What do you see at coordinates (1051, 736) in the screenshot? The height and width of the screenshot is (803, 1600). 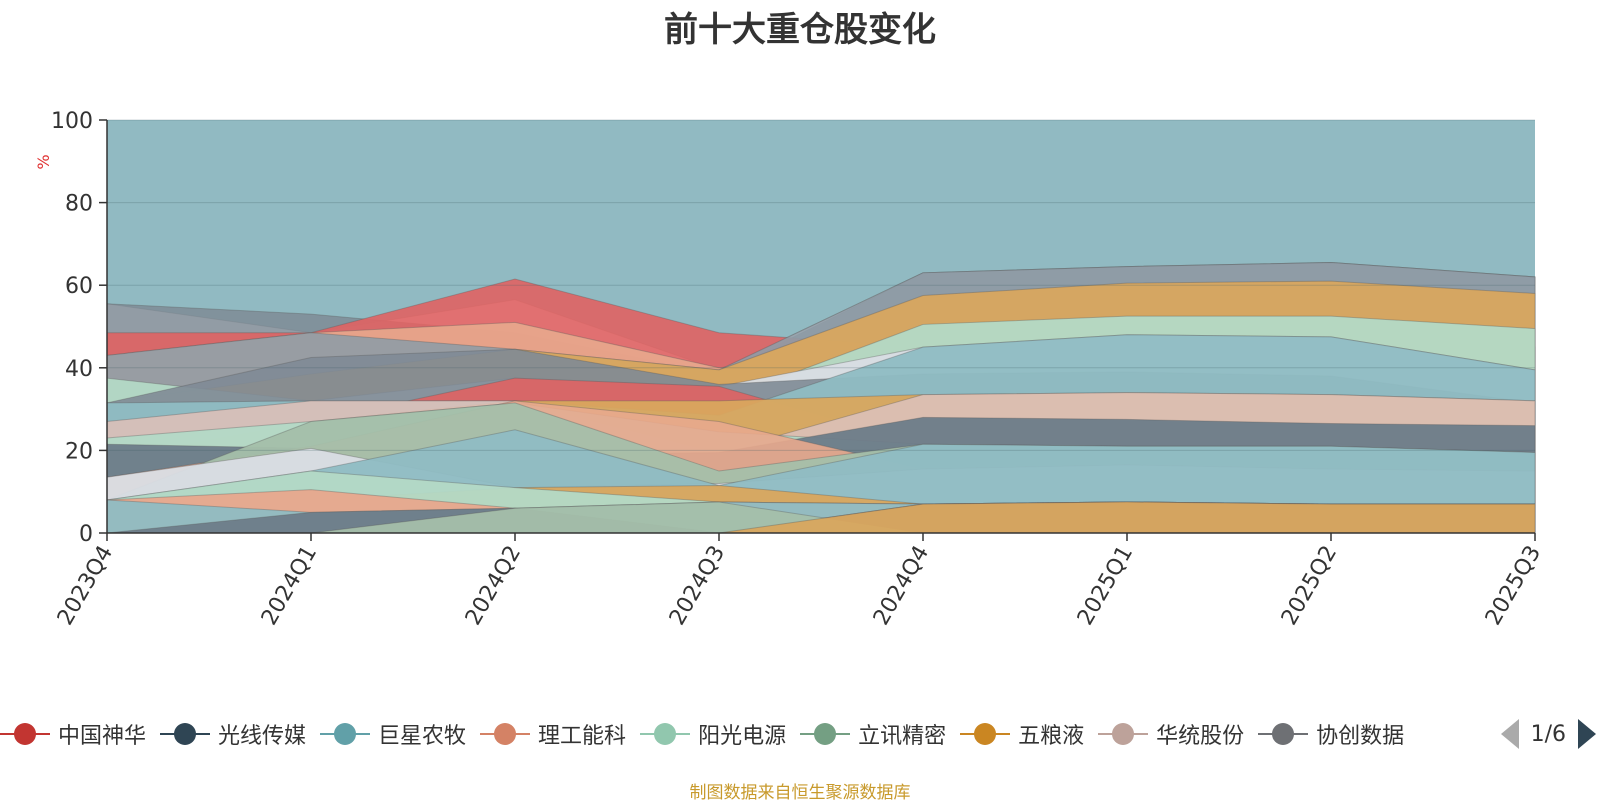 I see `legend-label: 五粮液` at bounding box center [1051, 736].